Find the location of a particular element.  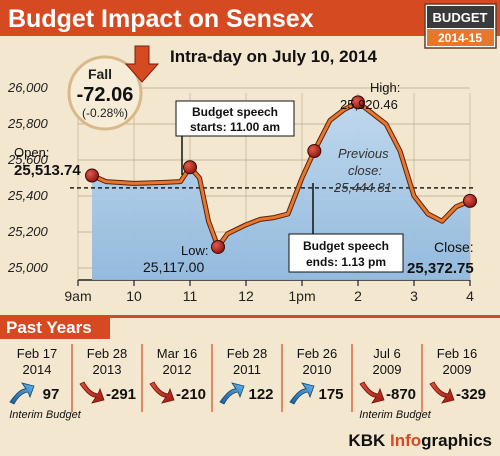

past-year-date: Feb 26 is located at coordinates (317, 353).